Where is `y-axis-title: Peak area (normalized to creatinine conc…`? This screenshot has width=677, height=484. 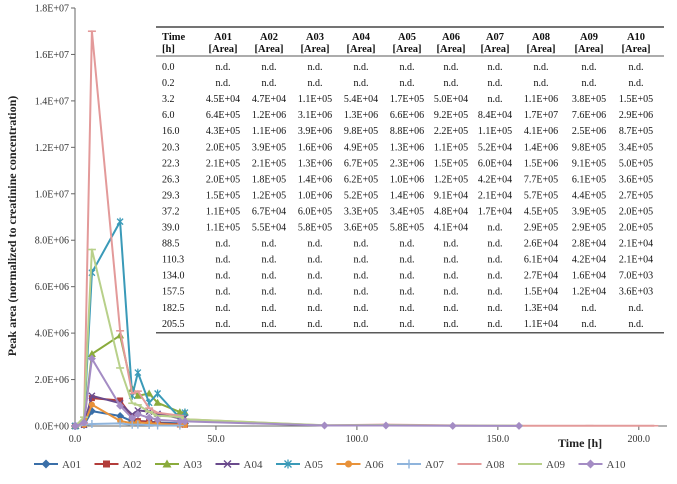 y-axis-title: Peak area (normalized to creatinine conc… is located at coordinates (12, 226).